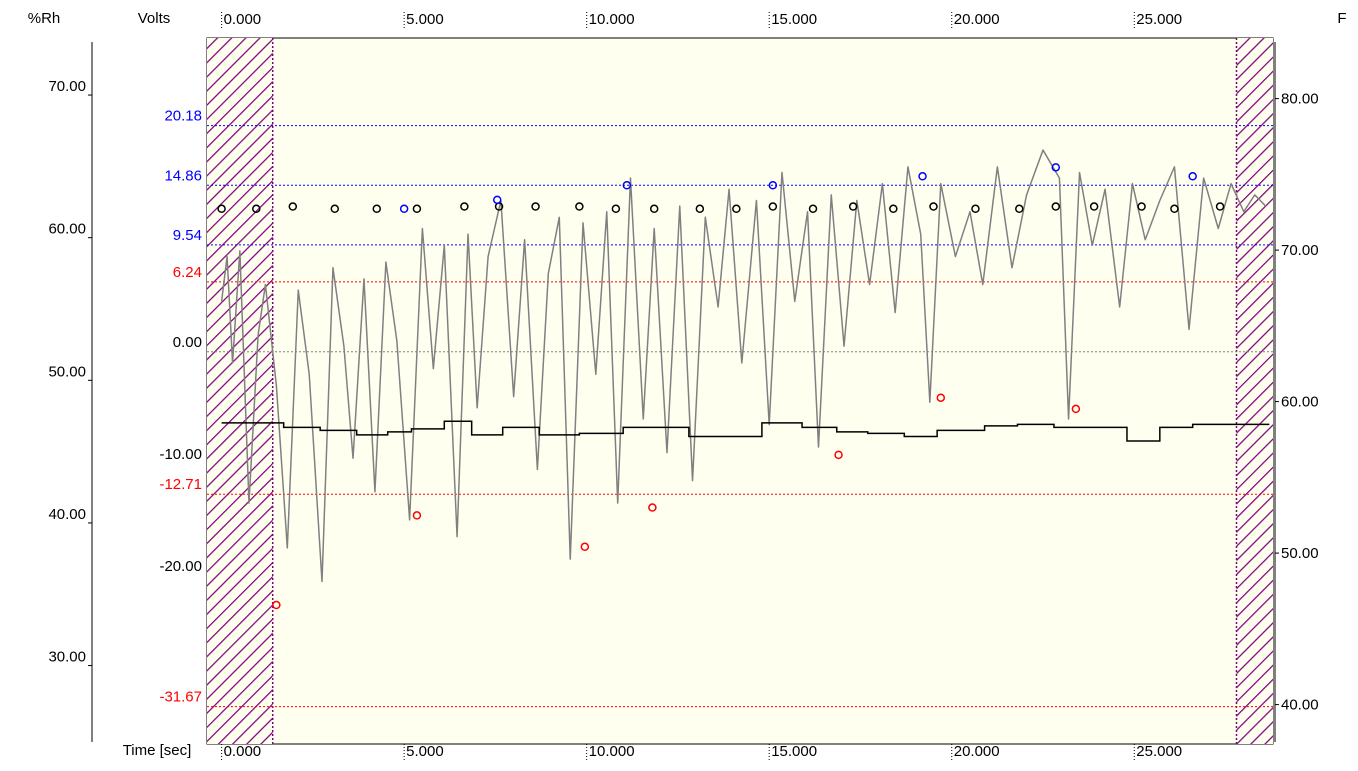 The image size is (1358, 771). Describe the element at coordinates (187, 342) in the screenshot. I see `volts-tick-label: 0.00` at that location.